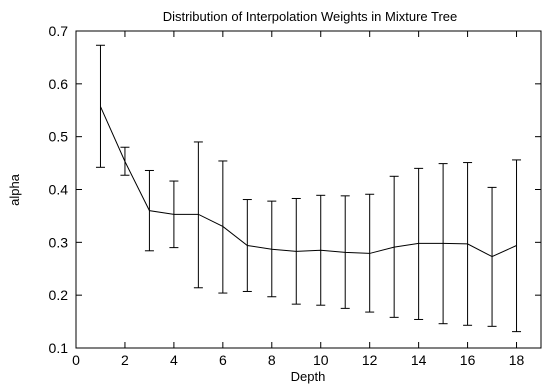 Image resolution: width=552 pixels, height=385 pixels. I want to click on x-tick-label: 16, so click(468, 360).